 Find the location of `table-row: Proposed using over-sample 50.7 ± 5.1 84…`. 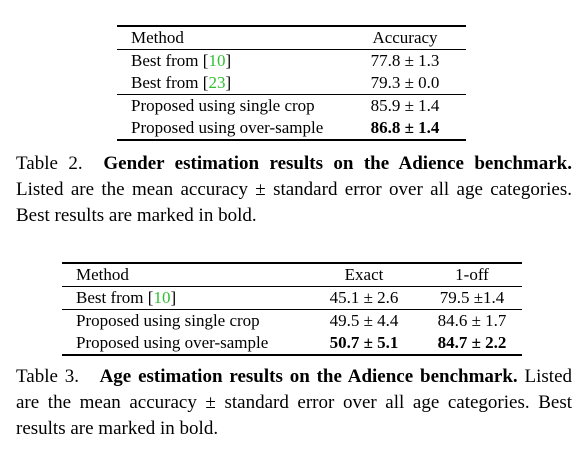

table-row: Proposed using over-sample 50.7 ± 5.1 84… is located at coordinates (292, 343).